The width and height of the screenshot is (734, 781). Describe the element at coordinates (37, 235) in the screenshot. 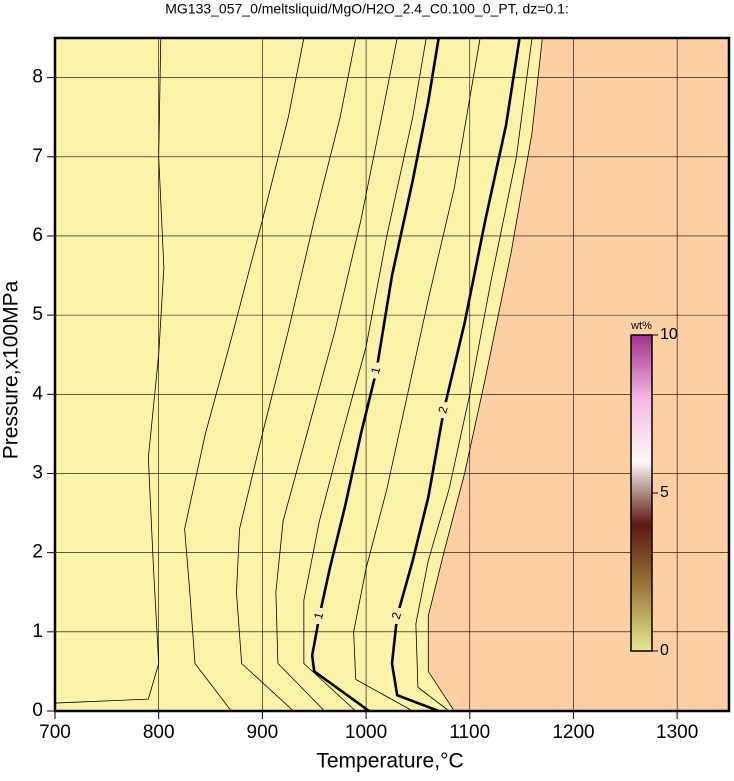

I see `y-tick-label: 6` at that location.